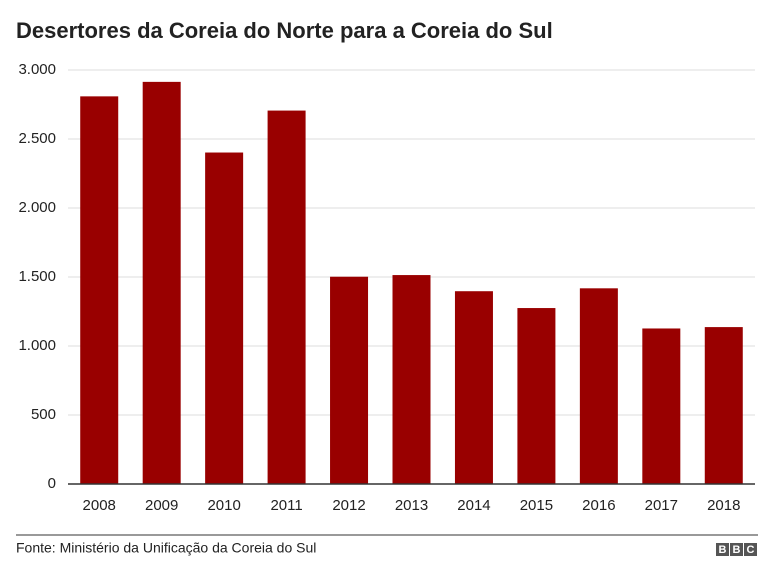 The width and height of the screenshot is (774, 577). I want to click on x-tick-label: 2010, so click(223, 505).